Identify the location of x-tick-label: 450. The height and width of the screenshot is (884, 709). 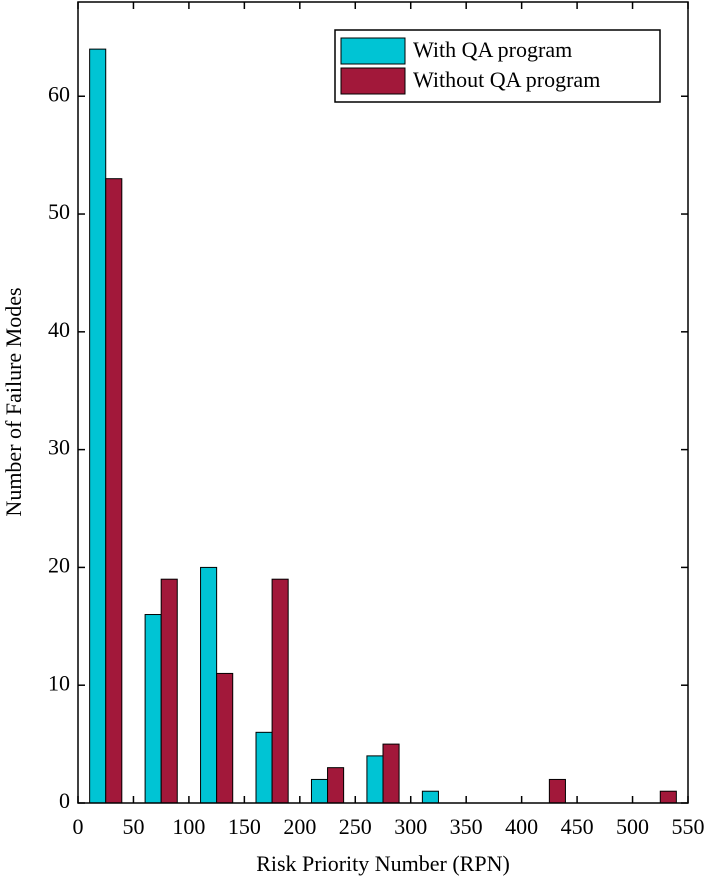
(577, 826).